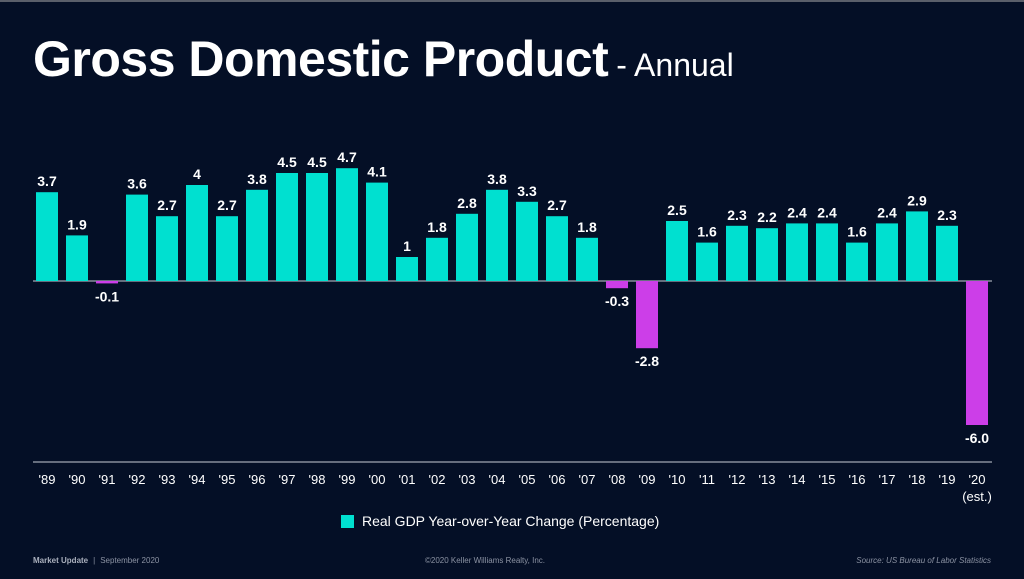  I want to click on x-tick-label: '10, so click(677, 479).